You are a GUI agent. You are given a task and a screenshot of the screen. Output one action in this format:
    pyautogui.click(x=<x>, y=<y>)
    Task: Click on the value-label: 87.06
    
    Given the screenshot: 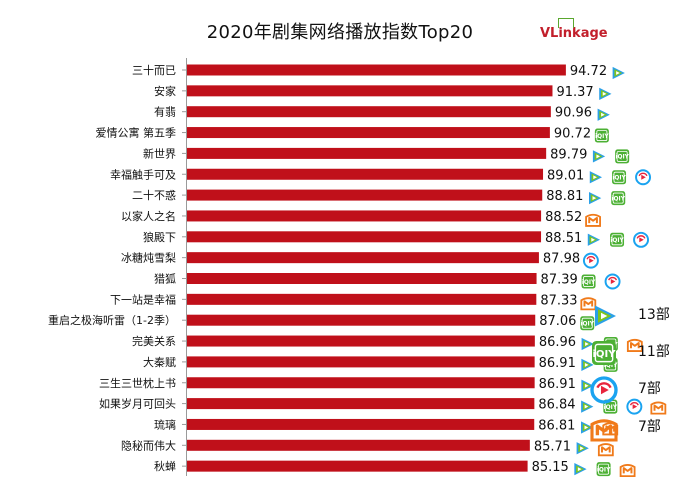 What is the action you would take?
    pyautogui.click(x=557, y=321)
    